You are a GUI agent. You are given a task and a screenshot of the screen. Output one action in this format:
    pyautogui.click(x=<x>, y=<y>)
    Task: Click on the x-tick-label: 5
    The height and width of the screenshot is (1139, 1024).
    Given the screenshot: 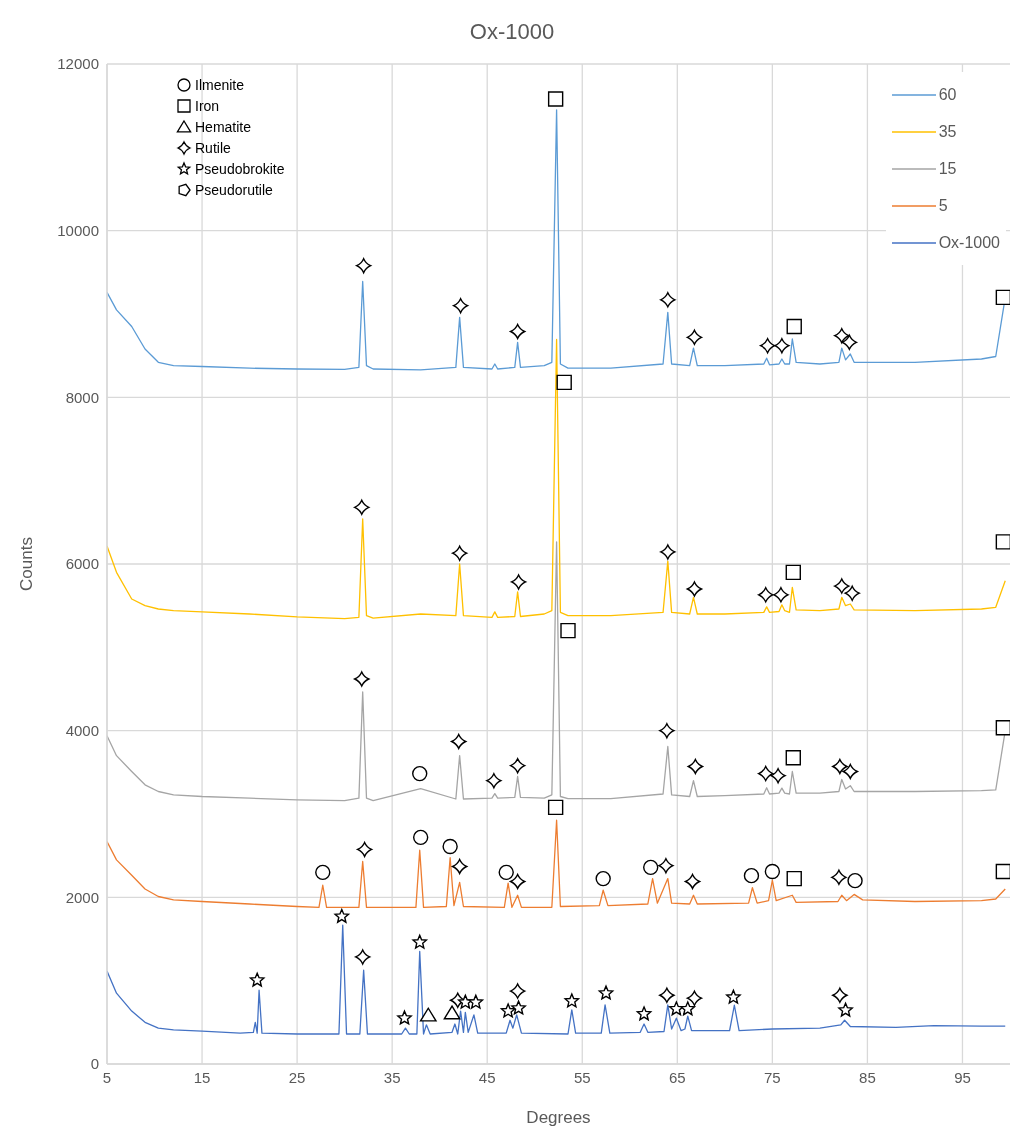 What is the action you would take?
    pyautogui.click(x=107, y=1077)
    